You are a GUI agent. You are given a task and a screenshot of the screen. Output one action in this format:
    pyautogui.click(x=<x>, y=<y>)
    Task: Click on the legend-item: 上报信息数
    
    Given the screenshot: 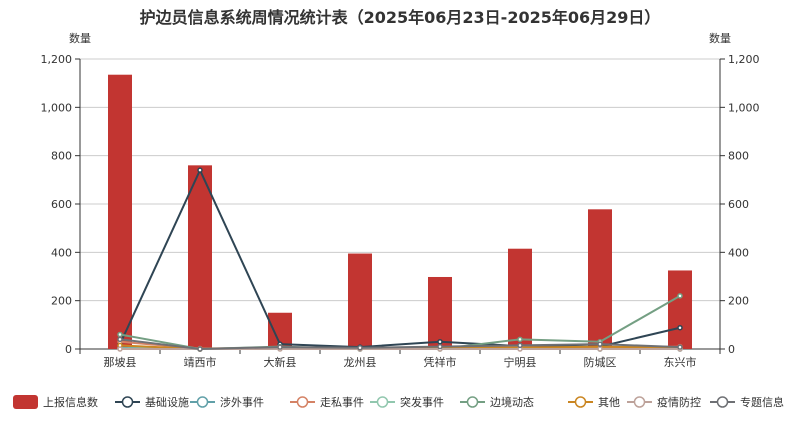 What is the action you would take?
    pyautogui.click(x=55, y=402)
    